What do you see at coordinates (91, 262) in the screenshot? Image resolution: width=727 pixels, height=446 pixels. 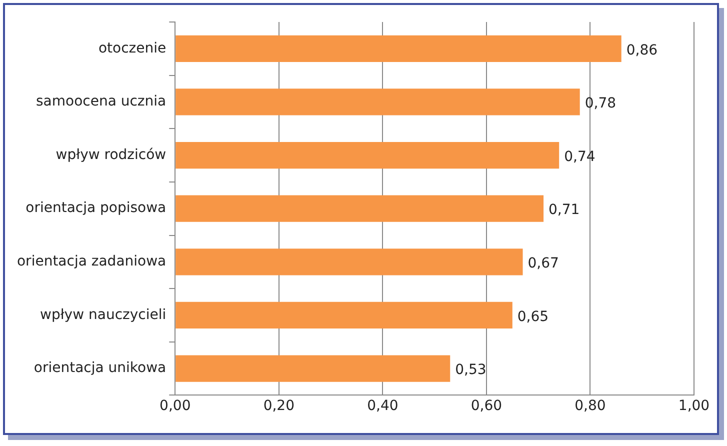 I see `y-tick-label: orientacja zadaniowa` at bounding box center [91, 262].